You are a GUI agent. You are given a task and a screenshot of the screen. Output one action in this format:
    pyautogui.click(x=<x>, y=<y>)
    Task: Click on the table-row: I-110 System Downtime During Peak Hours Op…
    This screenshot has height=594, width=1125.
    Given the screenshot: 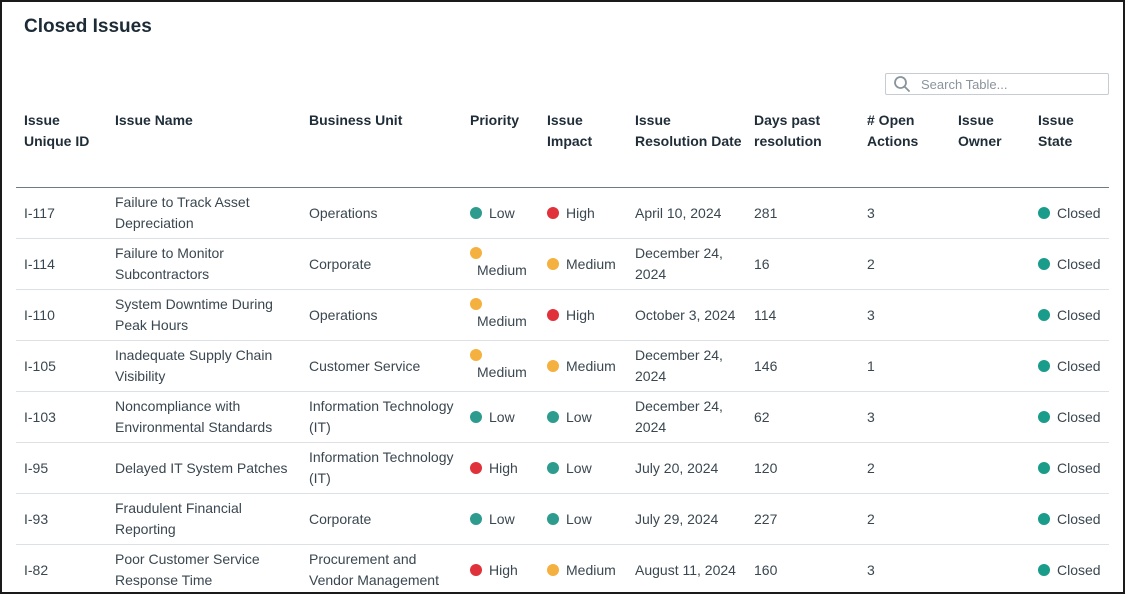 What is the action you would take?
    pyautogui.click(x=562, y=315)
    